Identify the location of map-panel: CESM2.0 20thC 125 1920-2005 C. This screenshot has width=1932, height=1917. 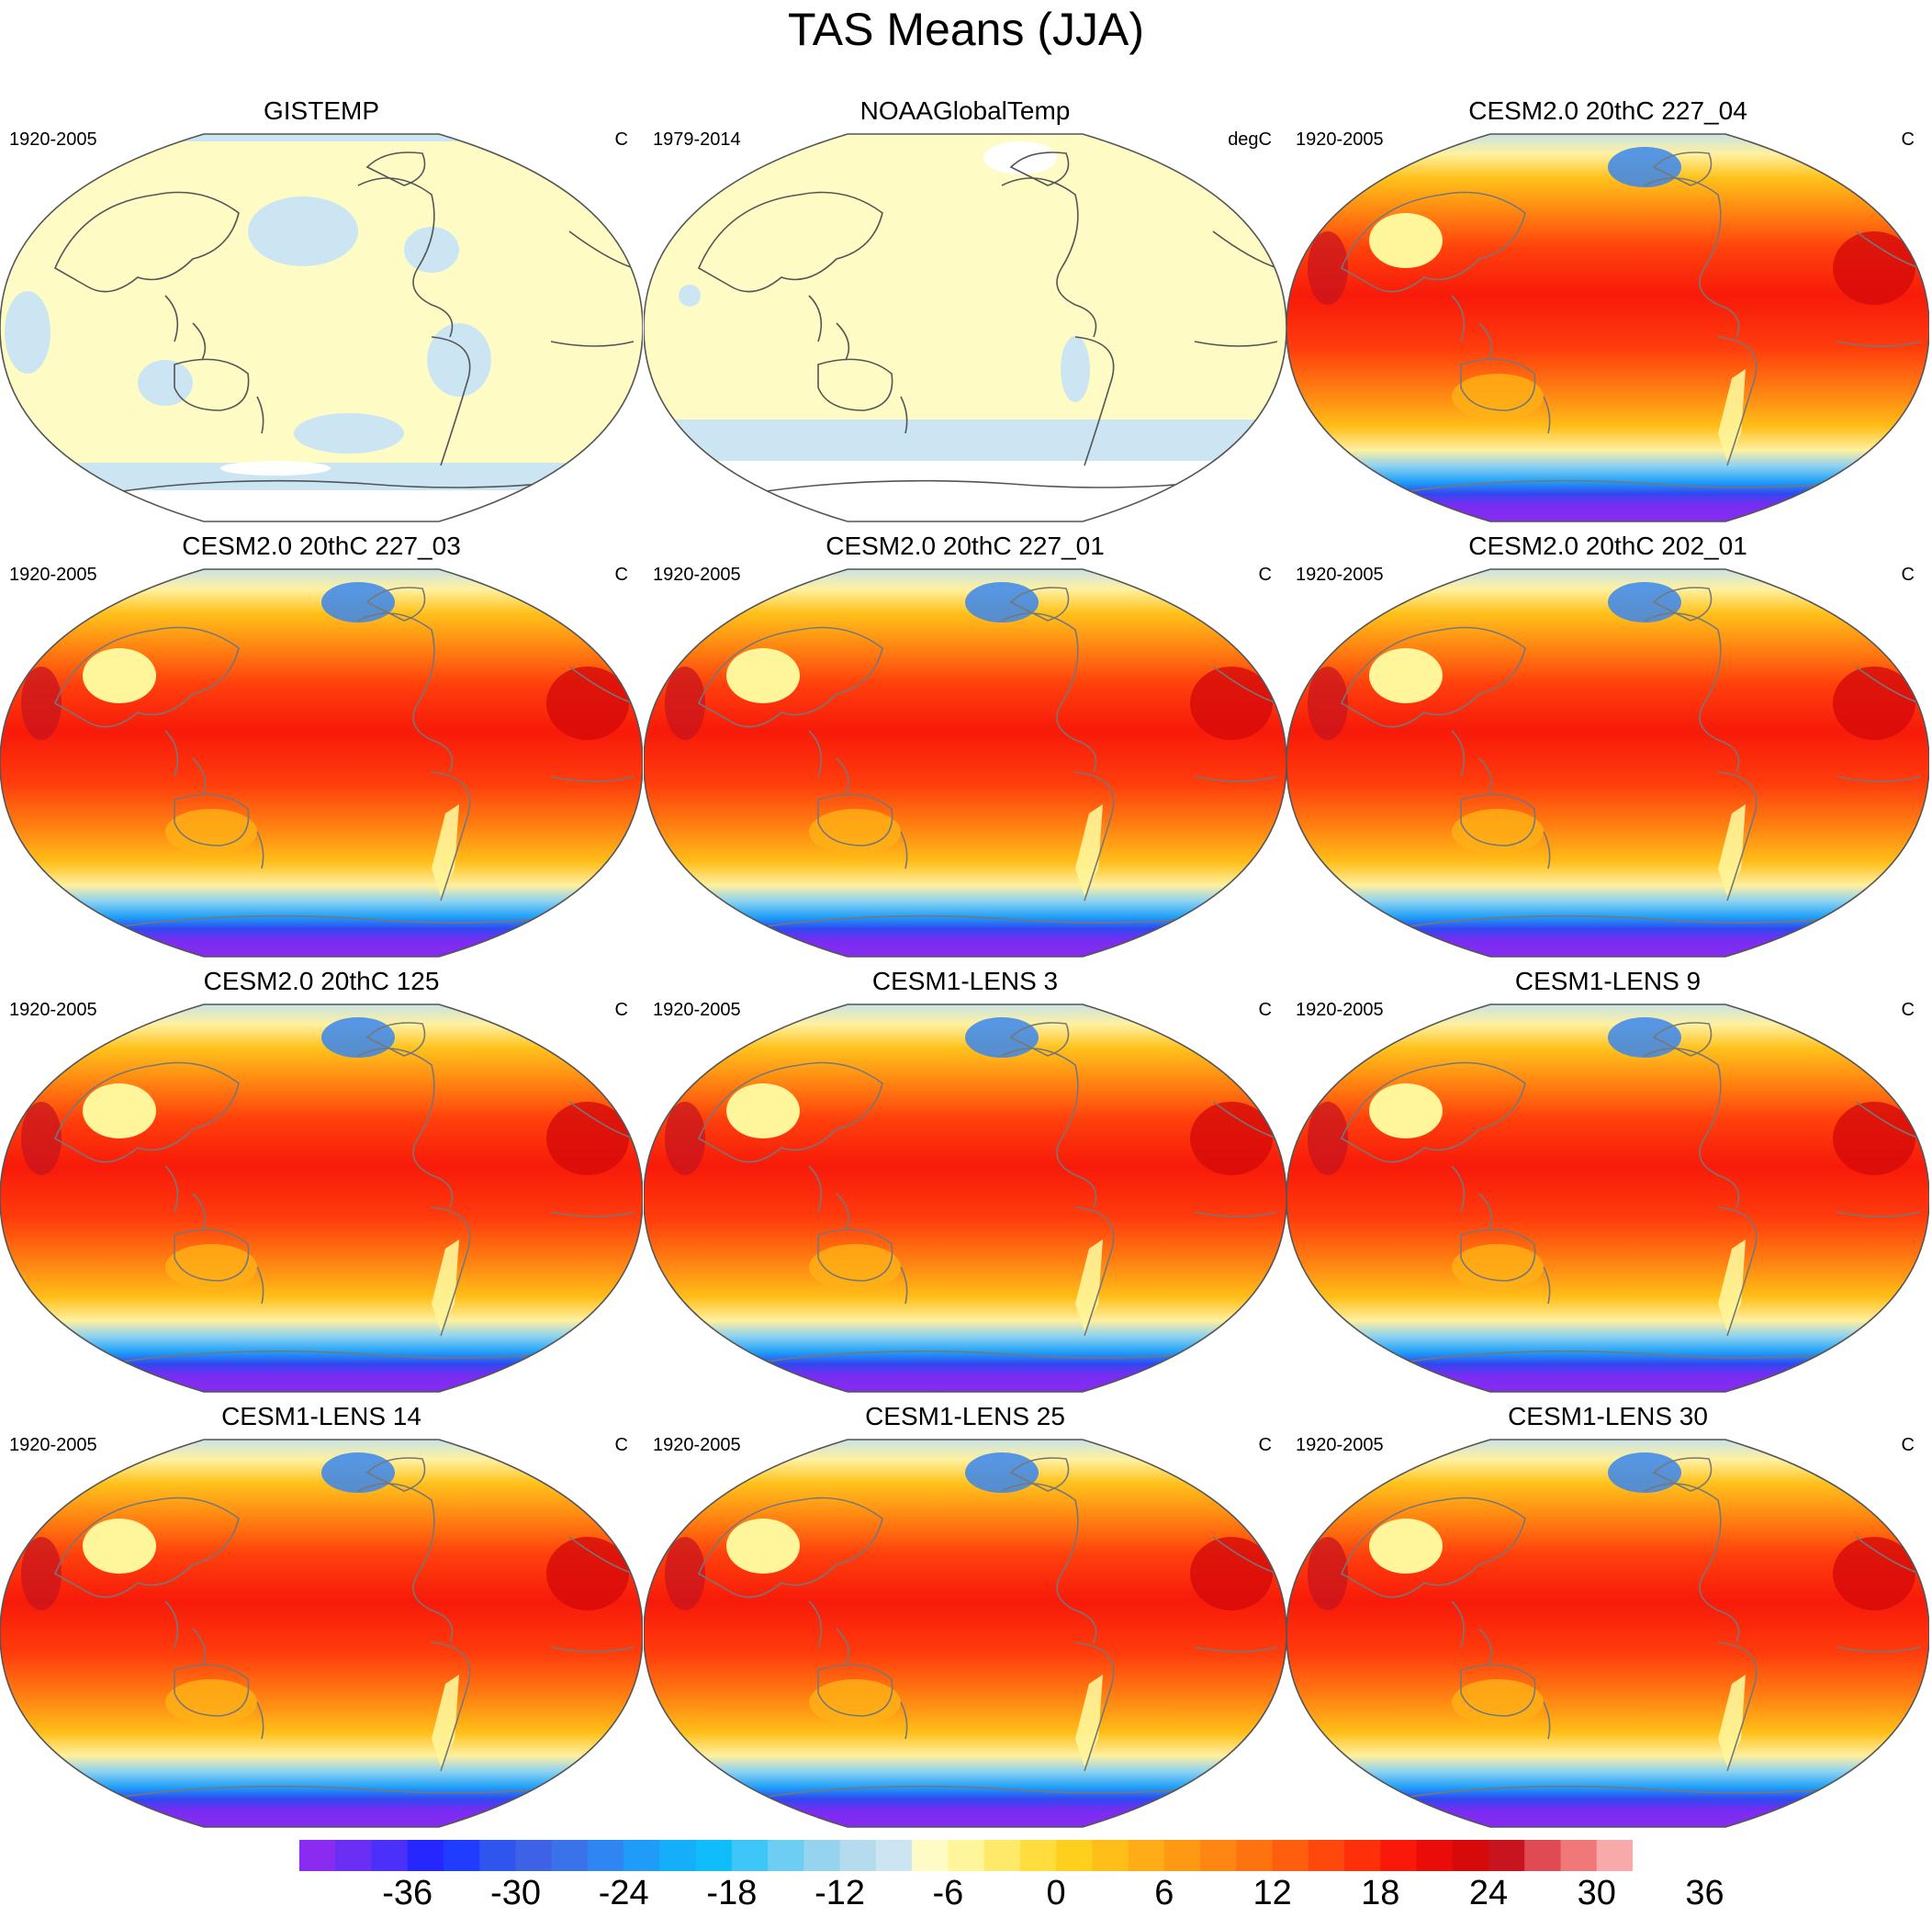
(321, 1178).